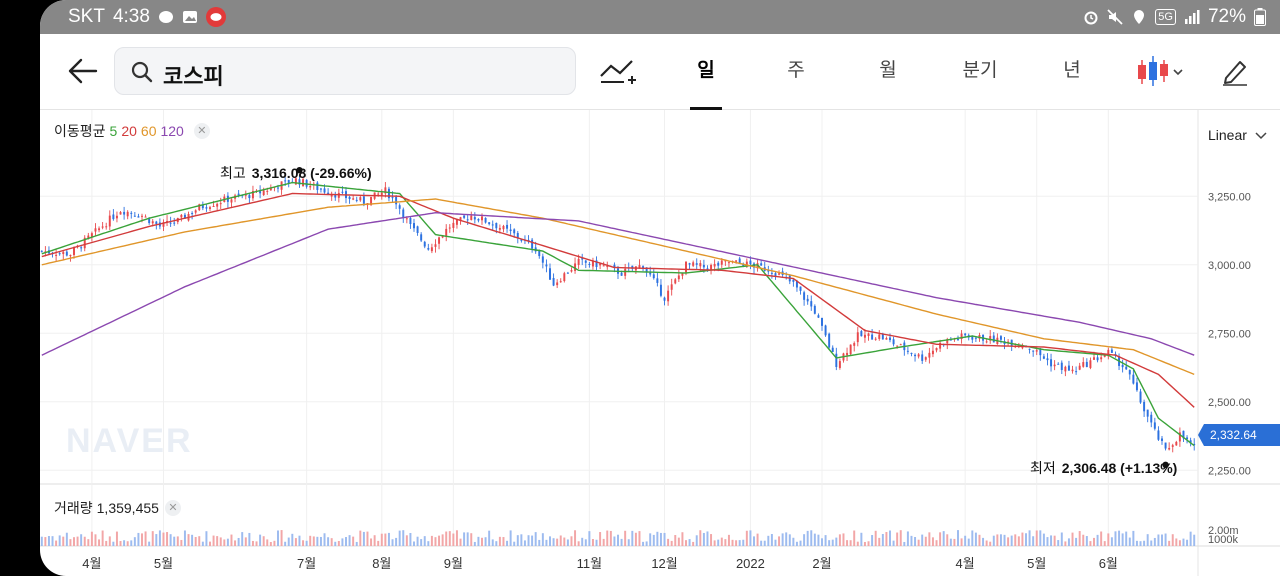 The width and height of the screenshot is (1280, 576). Describe the element at coordinates (201, 131) in the screenshot. I see `remove-ma-icon: ✕` at that location.